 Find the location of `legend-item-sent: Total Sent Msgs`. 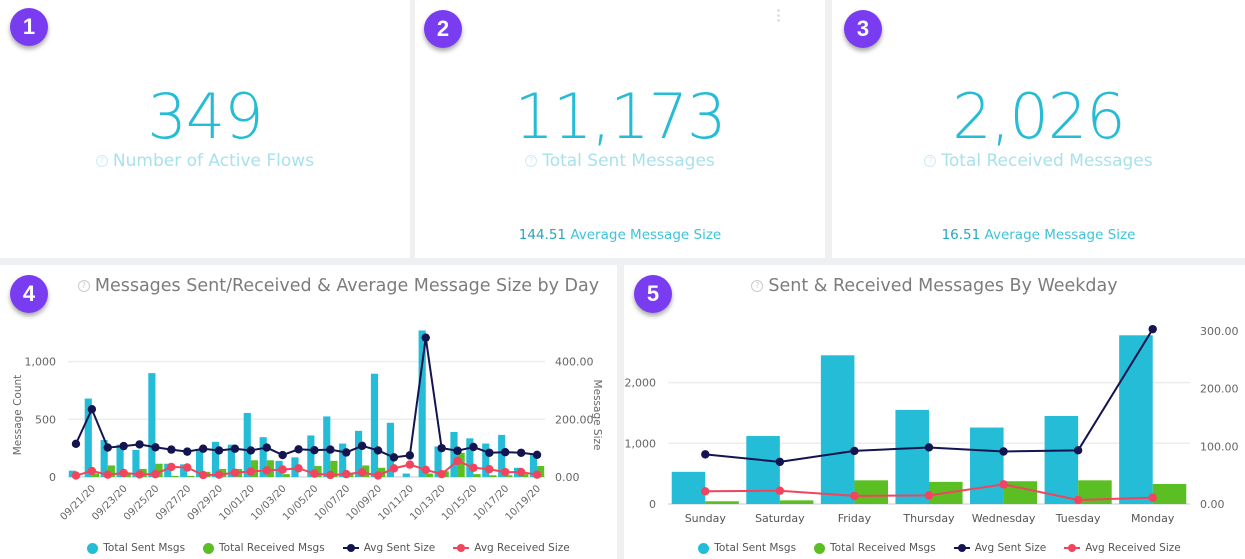

legend-item-sent: Total Sent Msgs is located at coordinates (136, 548).